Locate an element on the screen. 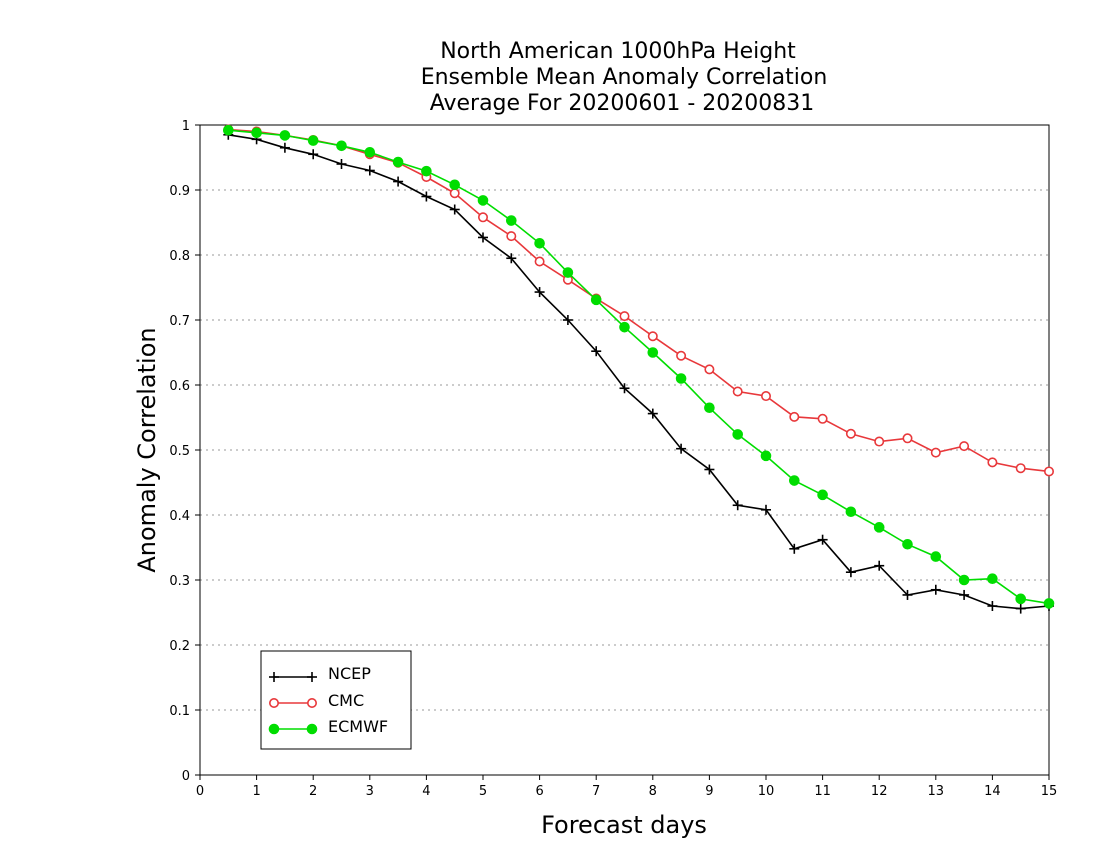  x-tick-label-11: 11 is located at coordinates (822, 791).